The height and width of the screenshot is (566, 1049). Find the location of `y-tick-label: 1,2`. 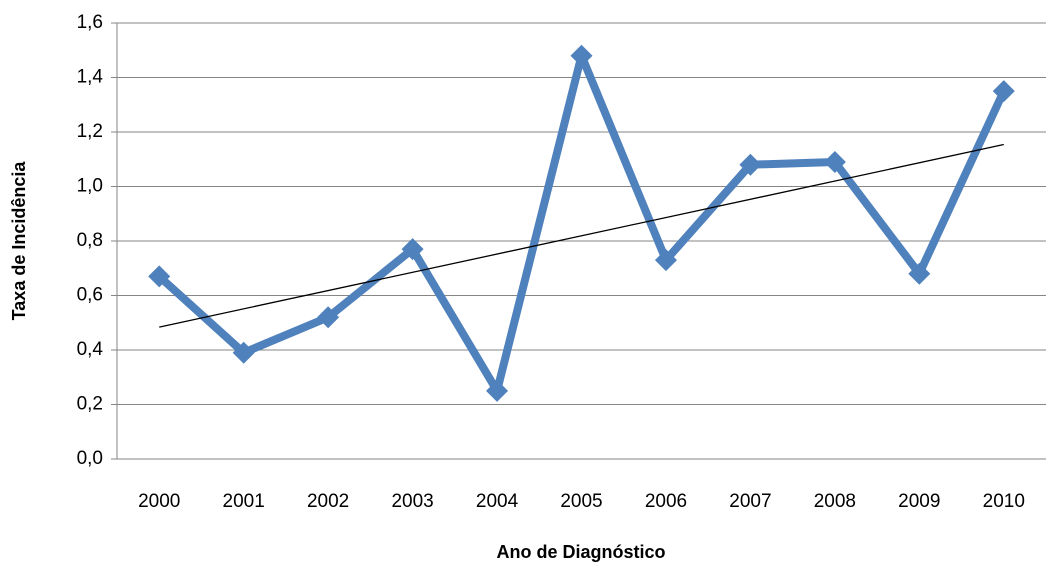

y-tick-label: 1,2 is located at coordinates (90, 131).